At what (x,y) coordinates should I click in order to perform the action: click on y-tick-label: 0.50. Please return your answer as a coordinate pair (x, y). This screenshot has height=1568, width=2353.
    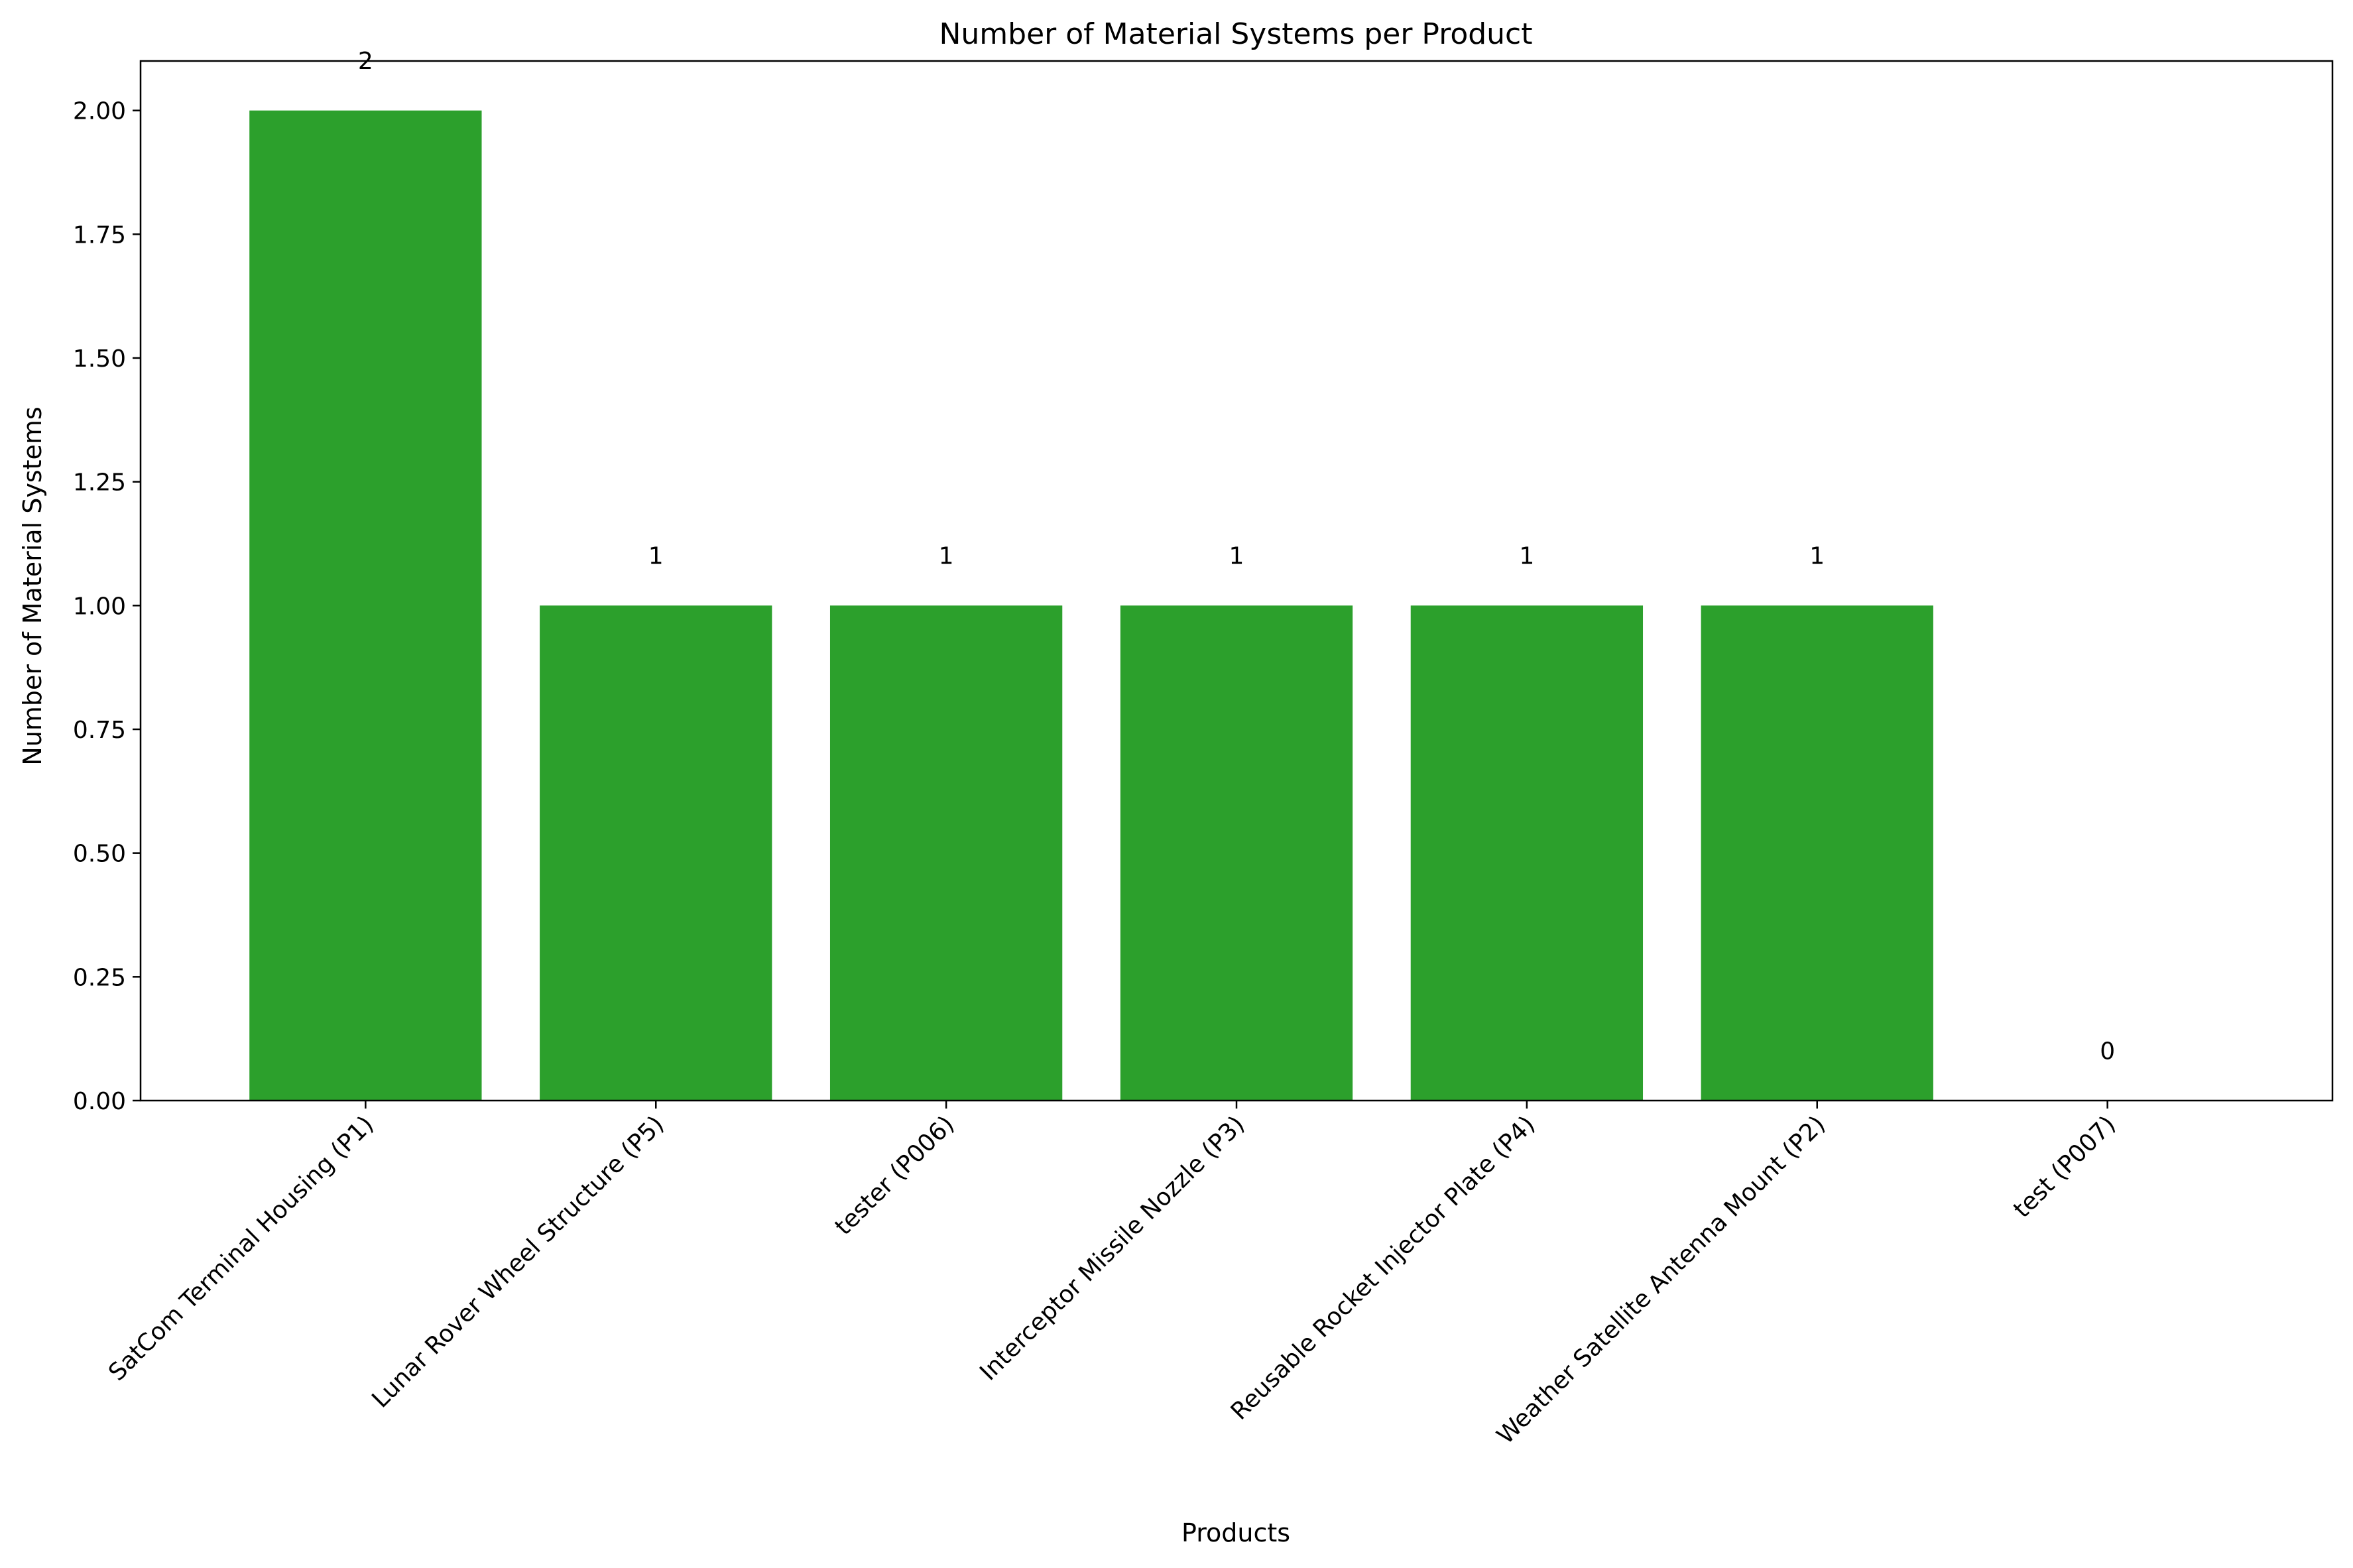
    Looking at the image, I should click on (99, 854).